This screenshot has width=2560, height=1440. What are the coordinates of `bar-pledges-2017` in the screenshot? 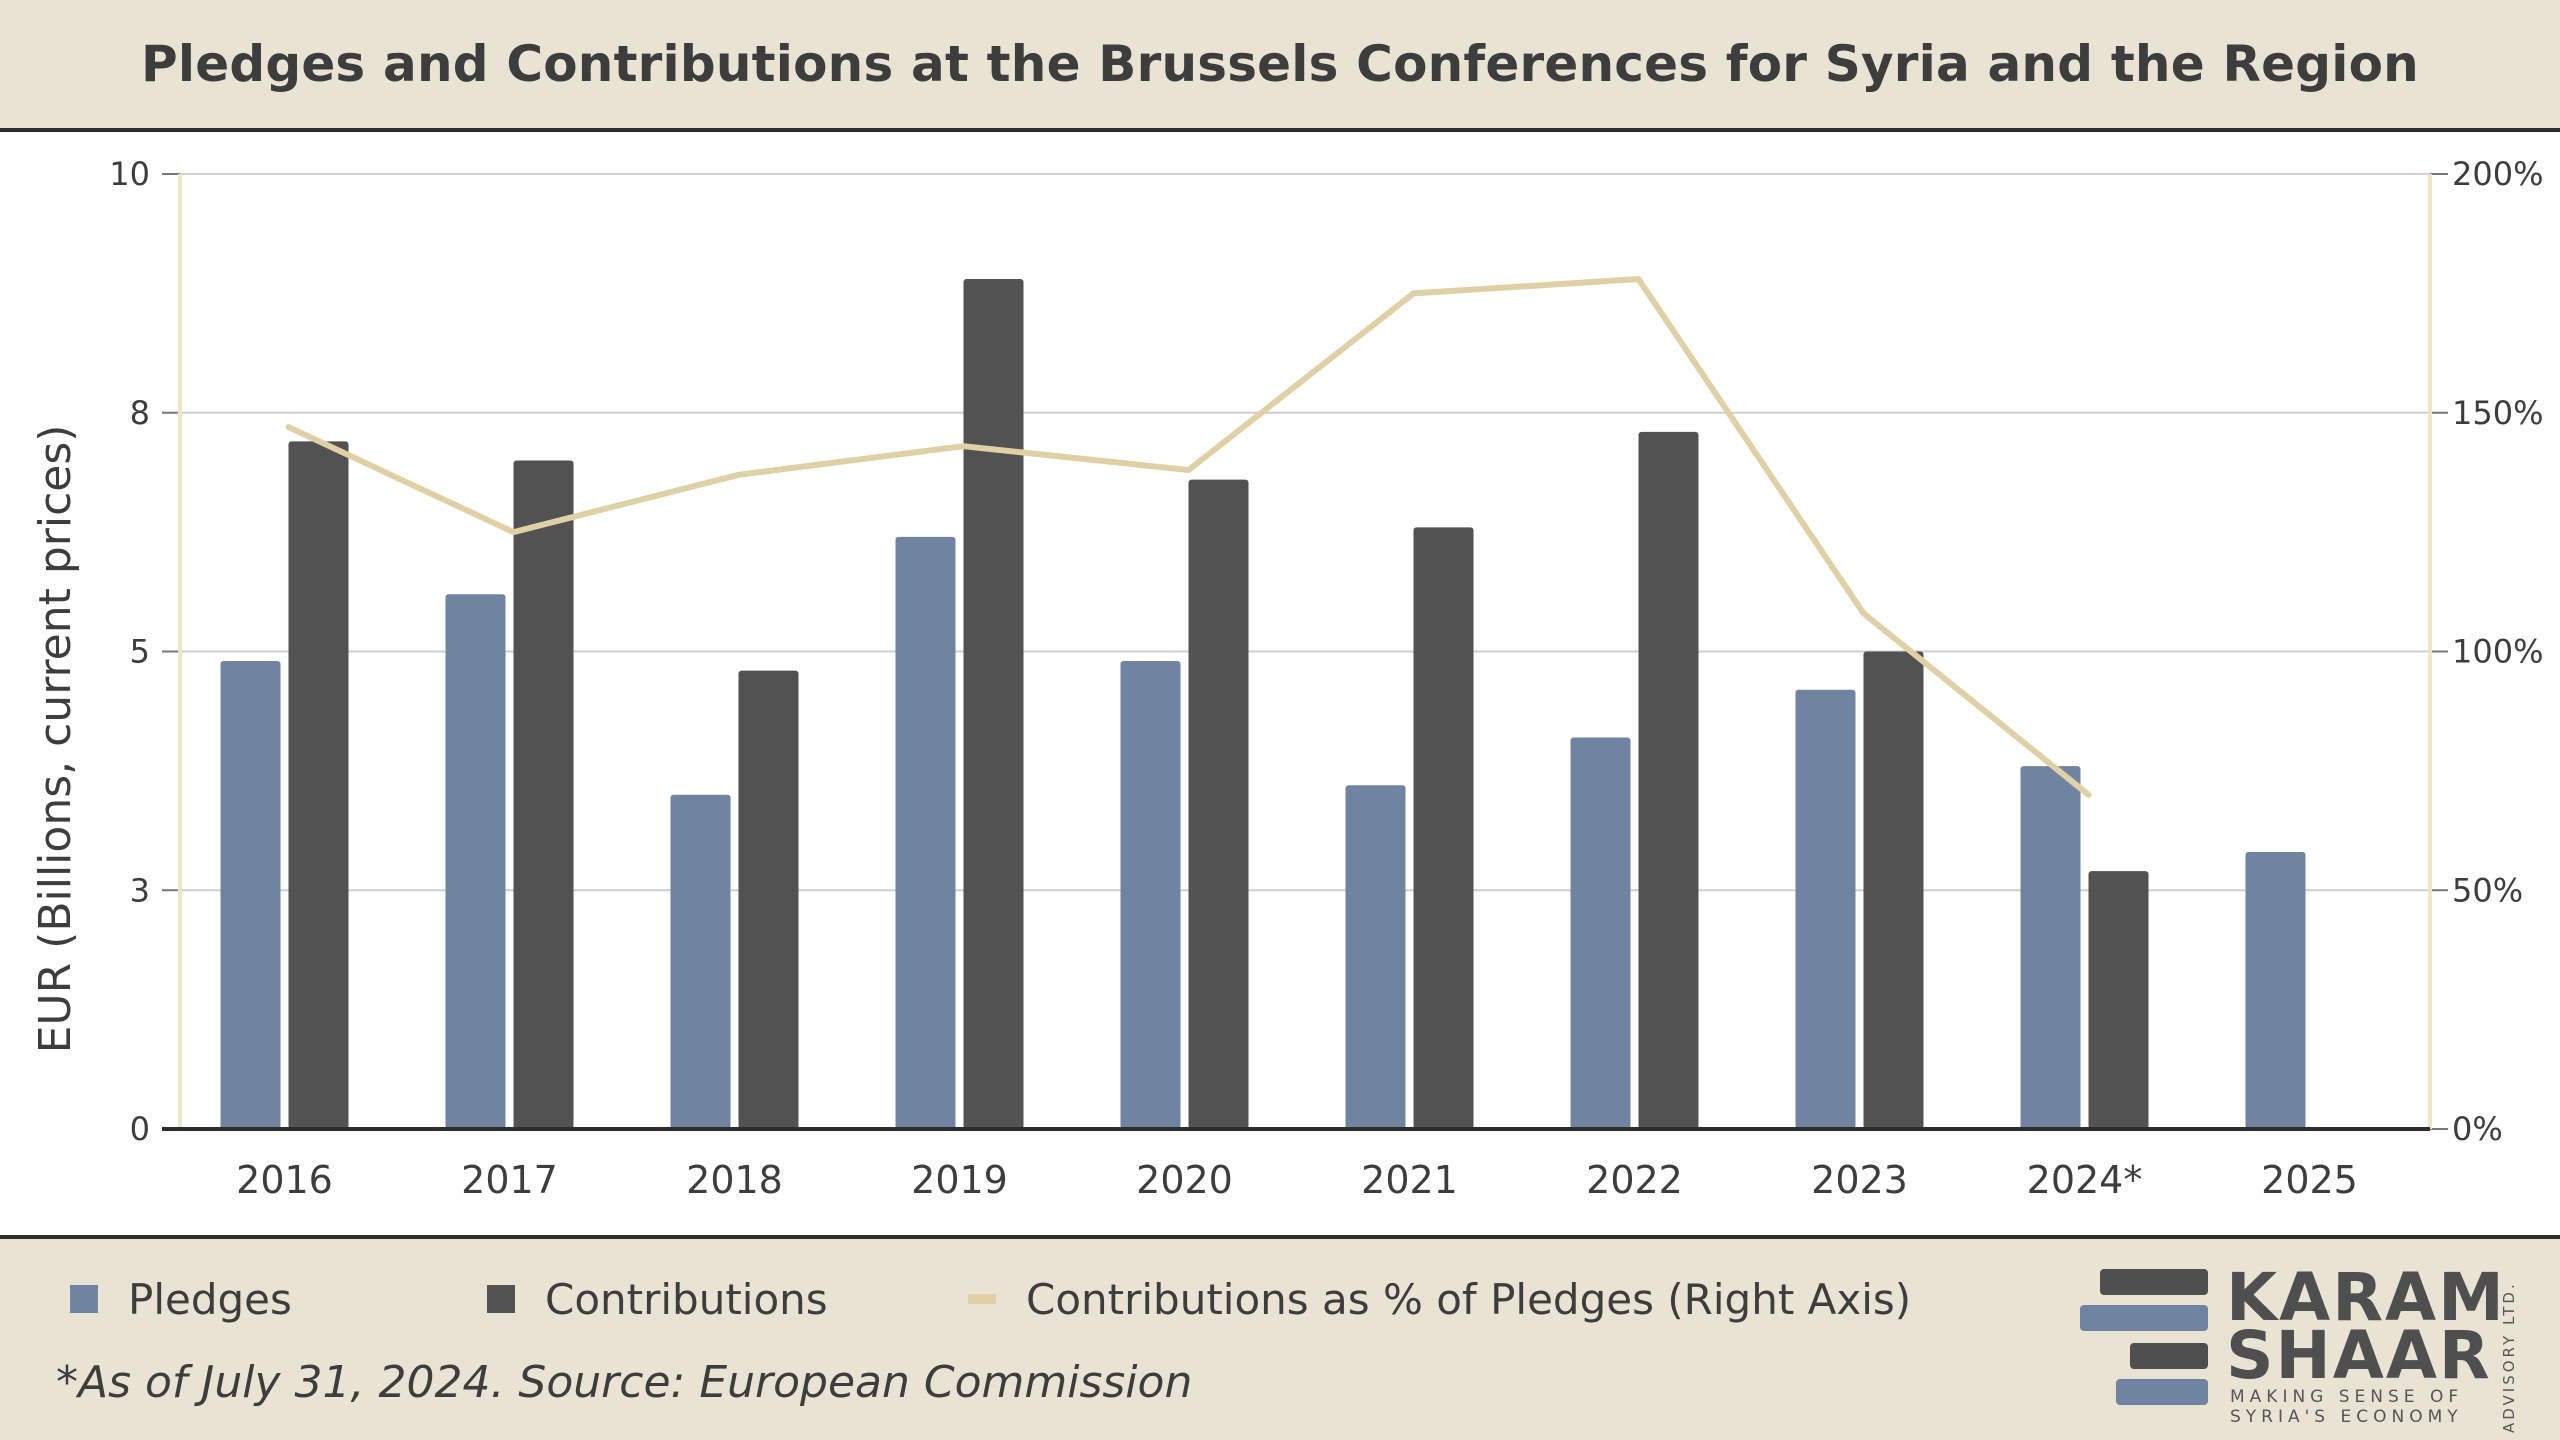 It's located at (475, 861).